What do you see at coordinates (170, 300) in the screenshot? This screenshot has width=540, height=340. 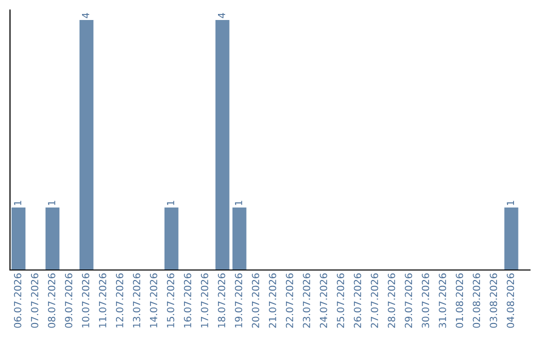 I see `x-tick-label: 15.07.2026` at bounding box center [170, 300].